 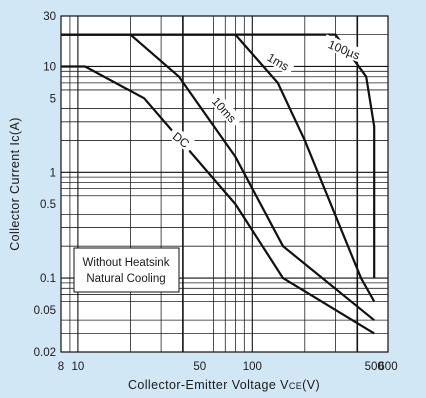 I want to click on y-tick-label: 5, so click(x=53, y=99).